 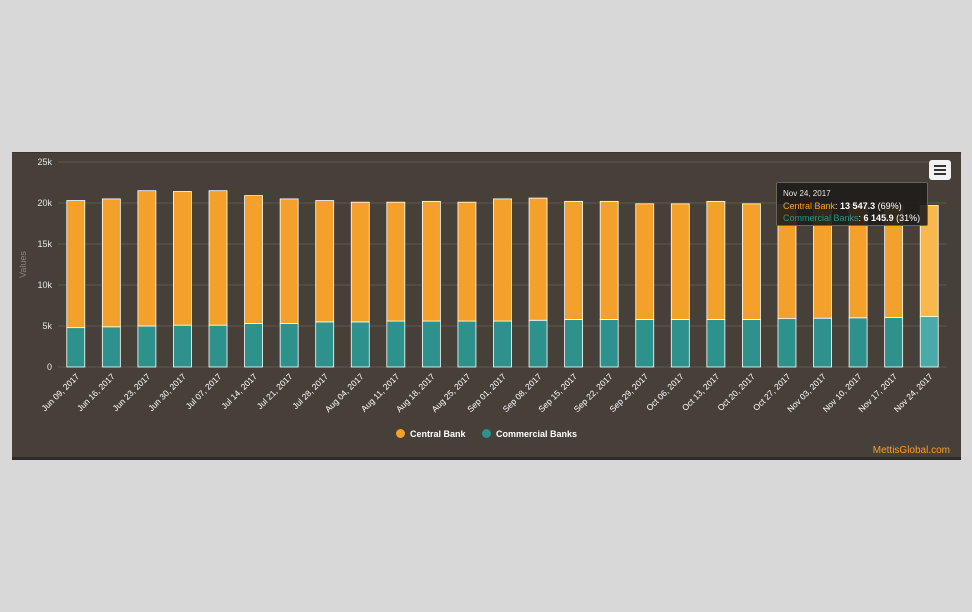 I want to click on chart-menu-button, so click(x=940, y=170).